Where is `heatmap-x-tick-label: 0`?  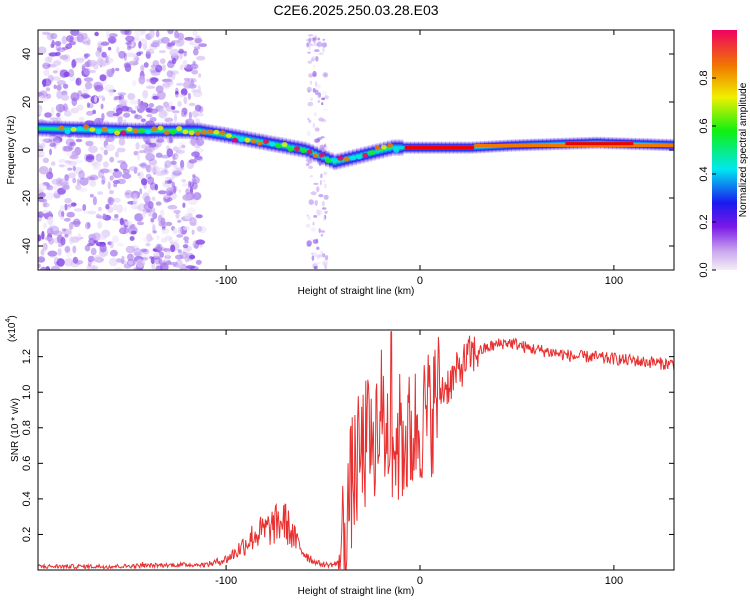
heatmap-x-tick-label: 0 is located at coordinates (420, 281).